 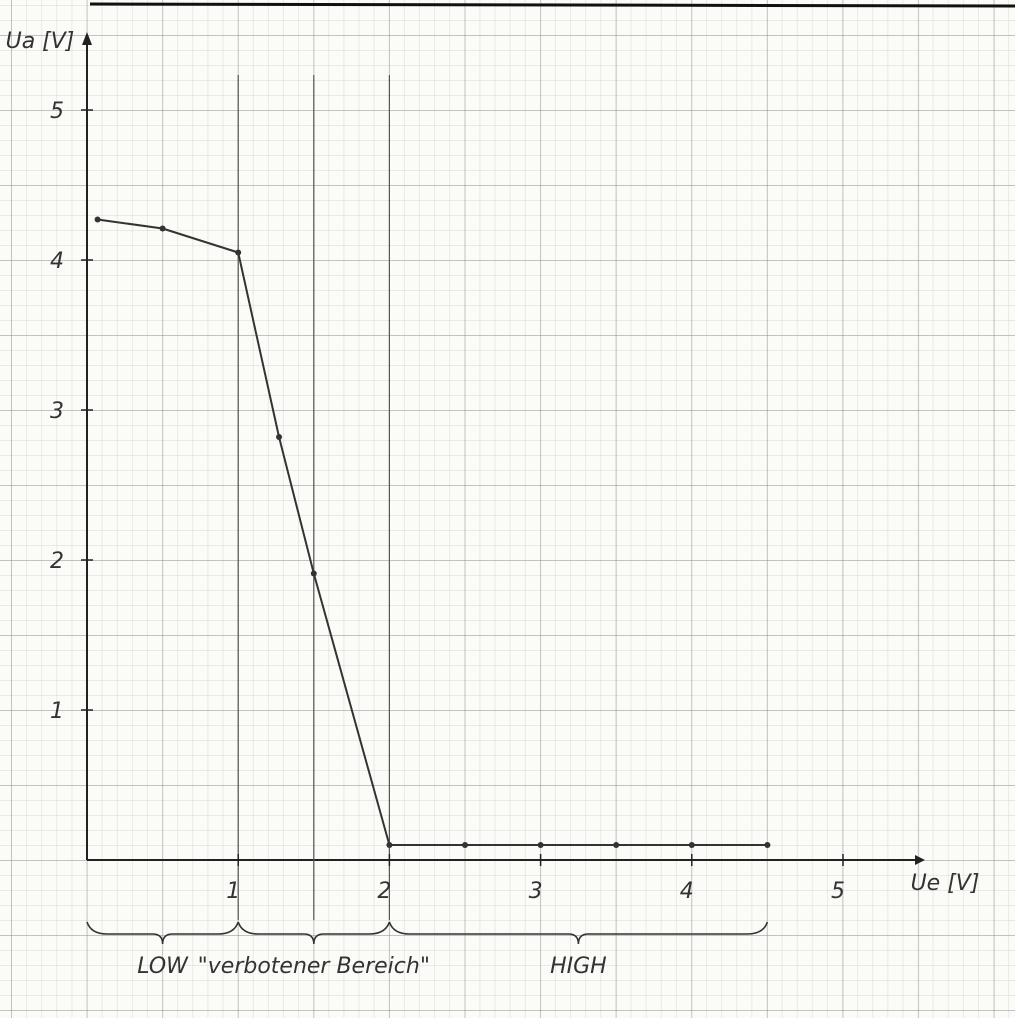 What do you see at coordinates (57, 261) in the screenshot?
I see `y-tick-label: 4` at bounding box center [57, 261].